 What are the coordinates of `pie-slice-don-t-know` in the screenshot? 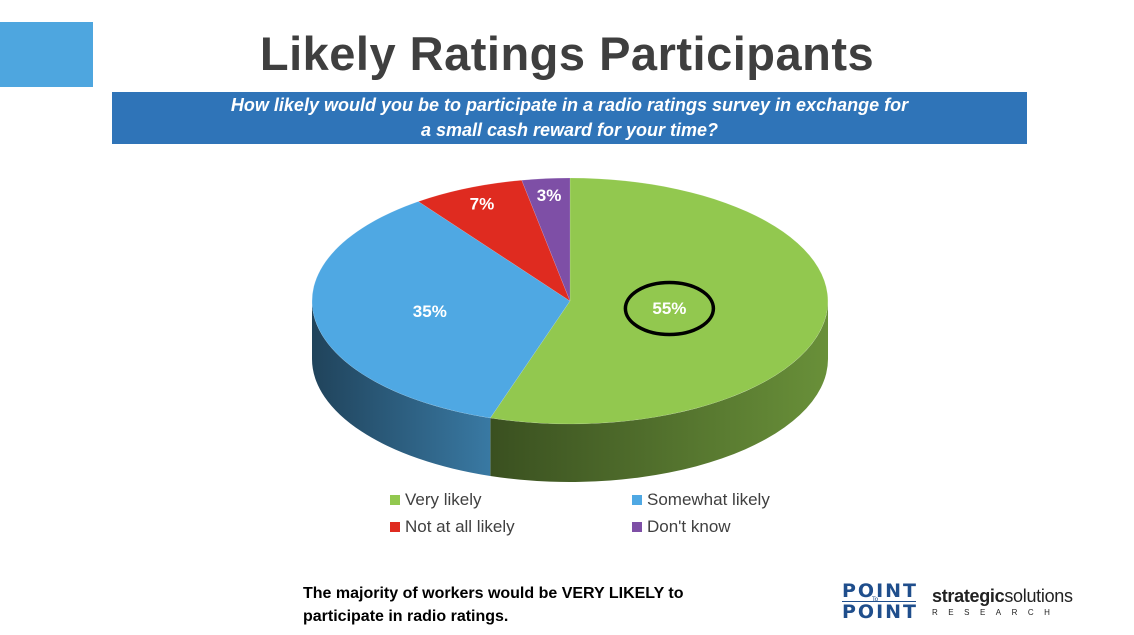 It's located at (546, 239).